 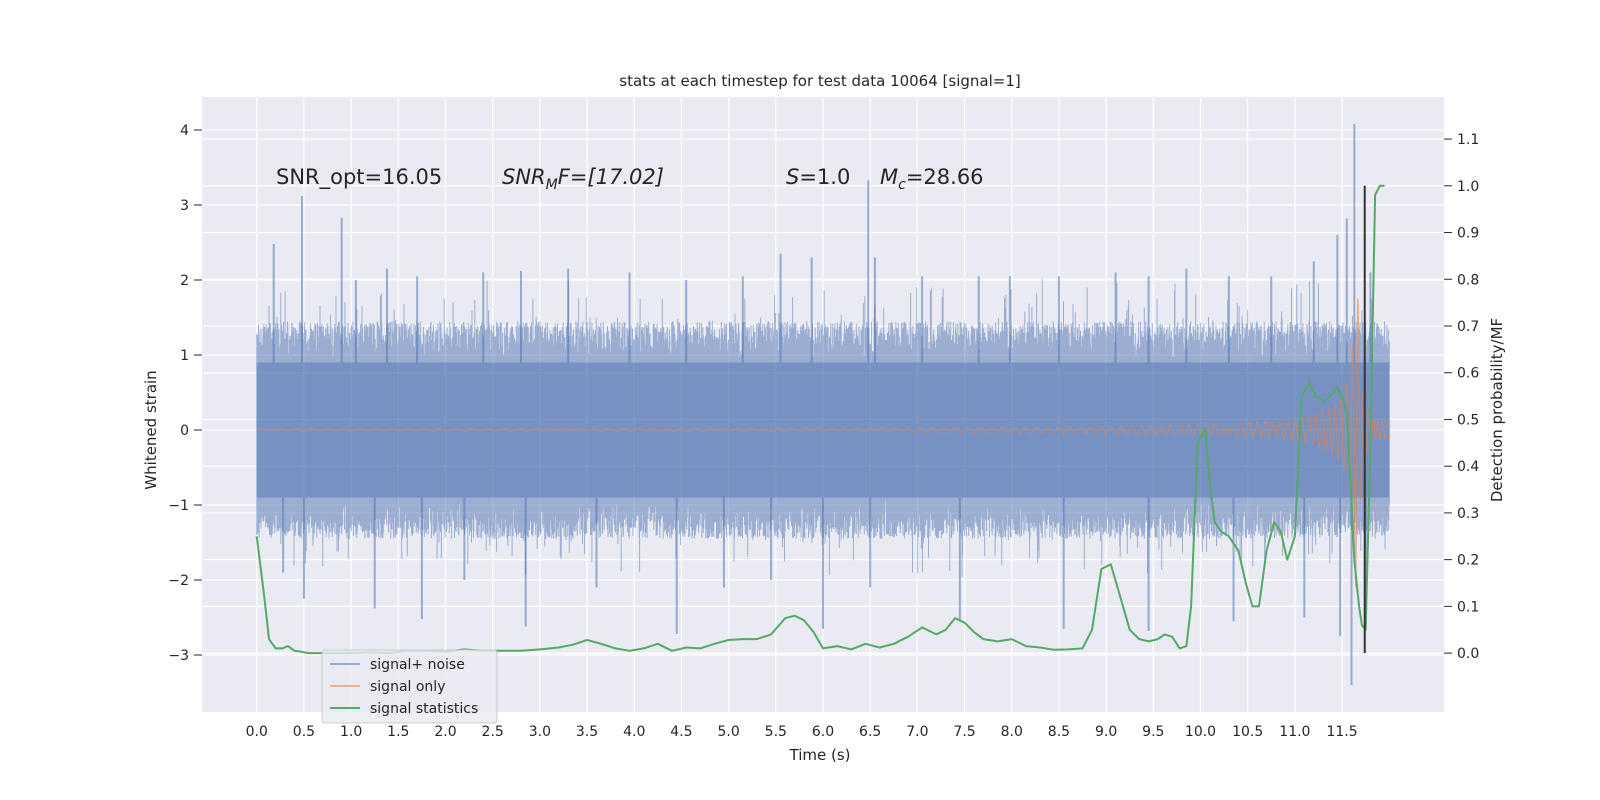 I want to click on y2-tick-label: 0.8, so click(x=1468, y=280).